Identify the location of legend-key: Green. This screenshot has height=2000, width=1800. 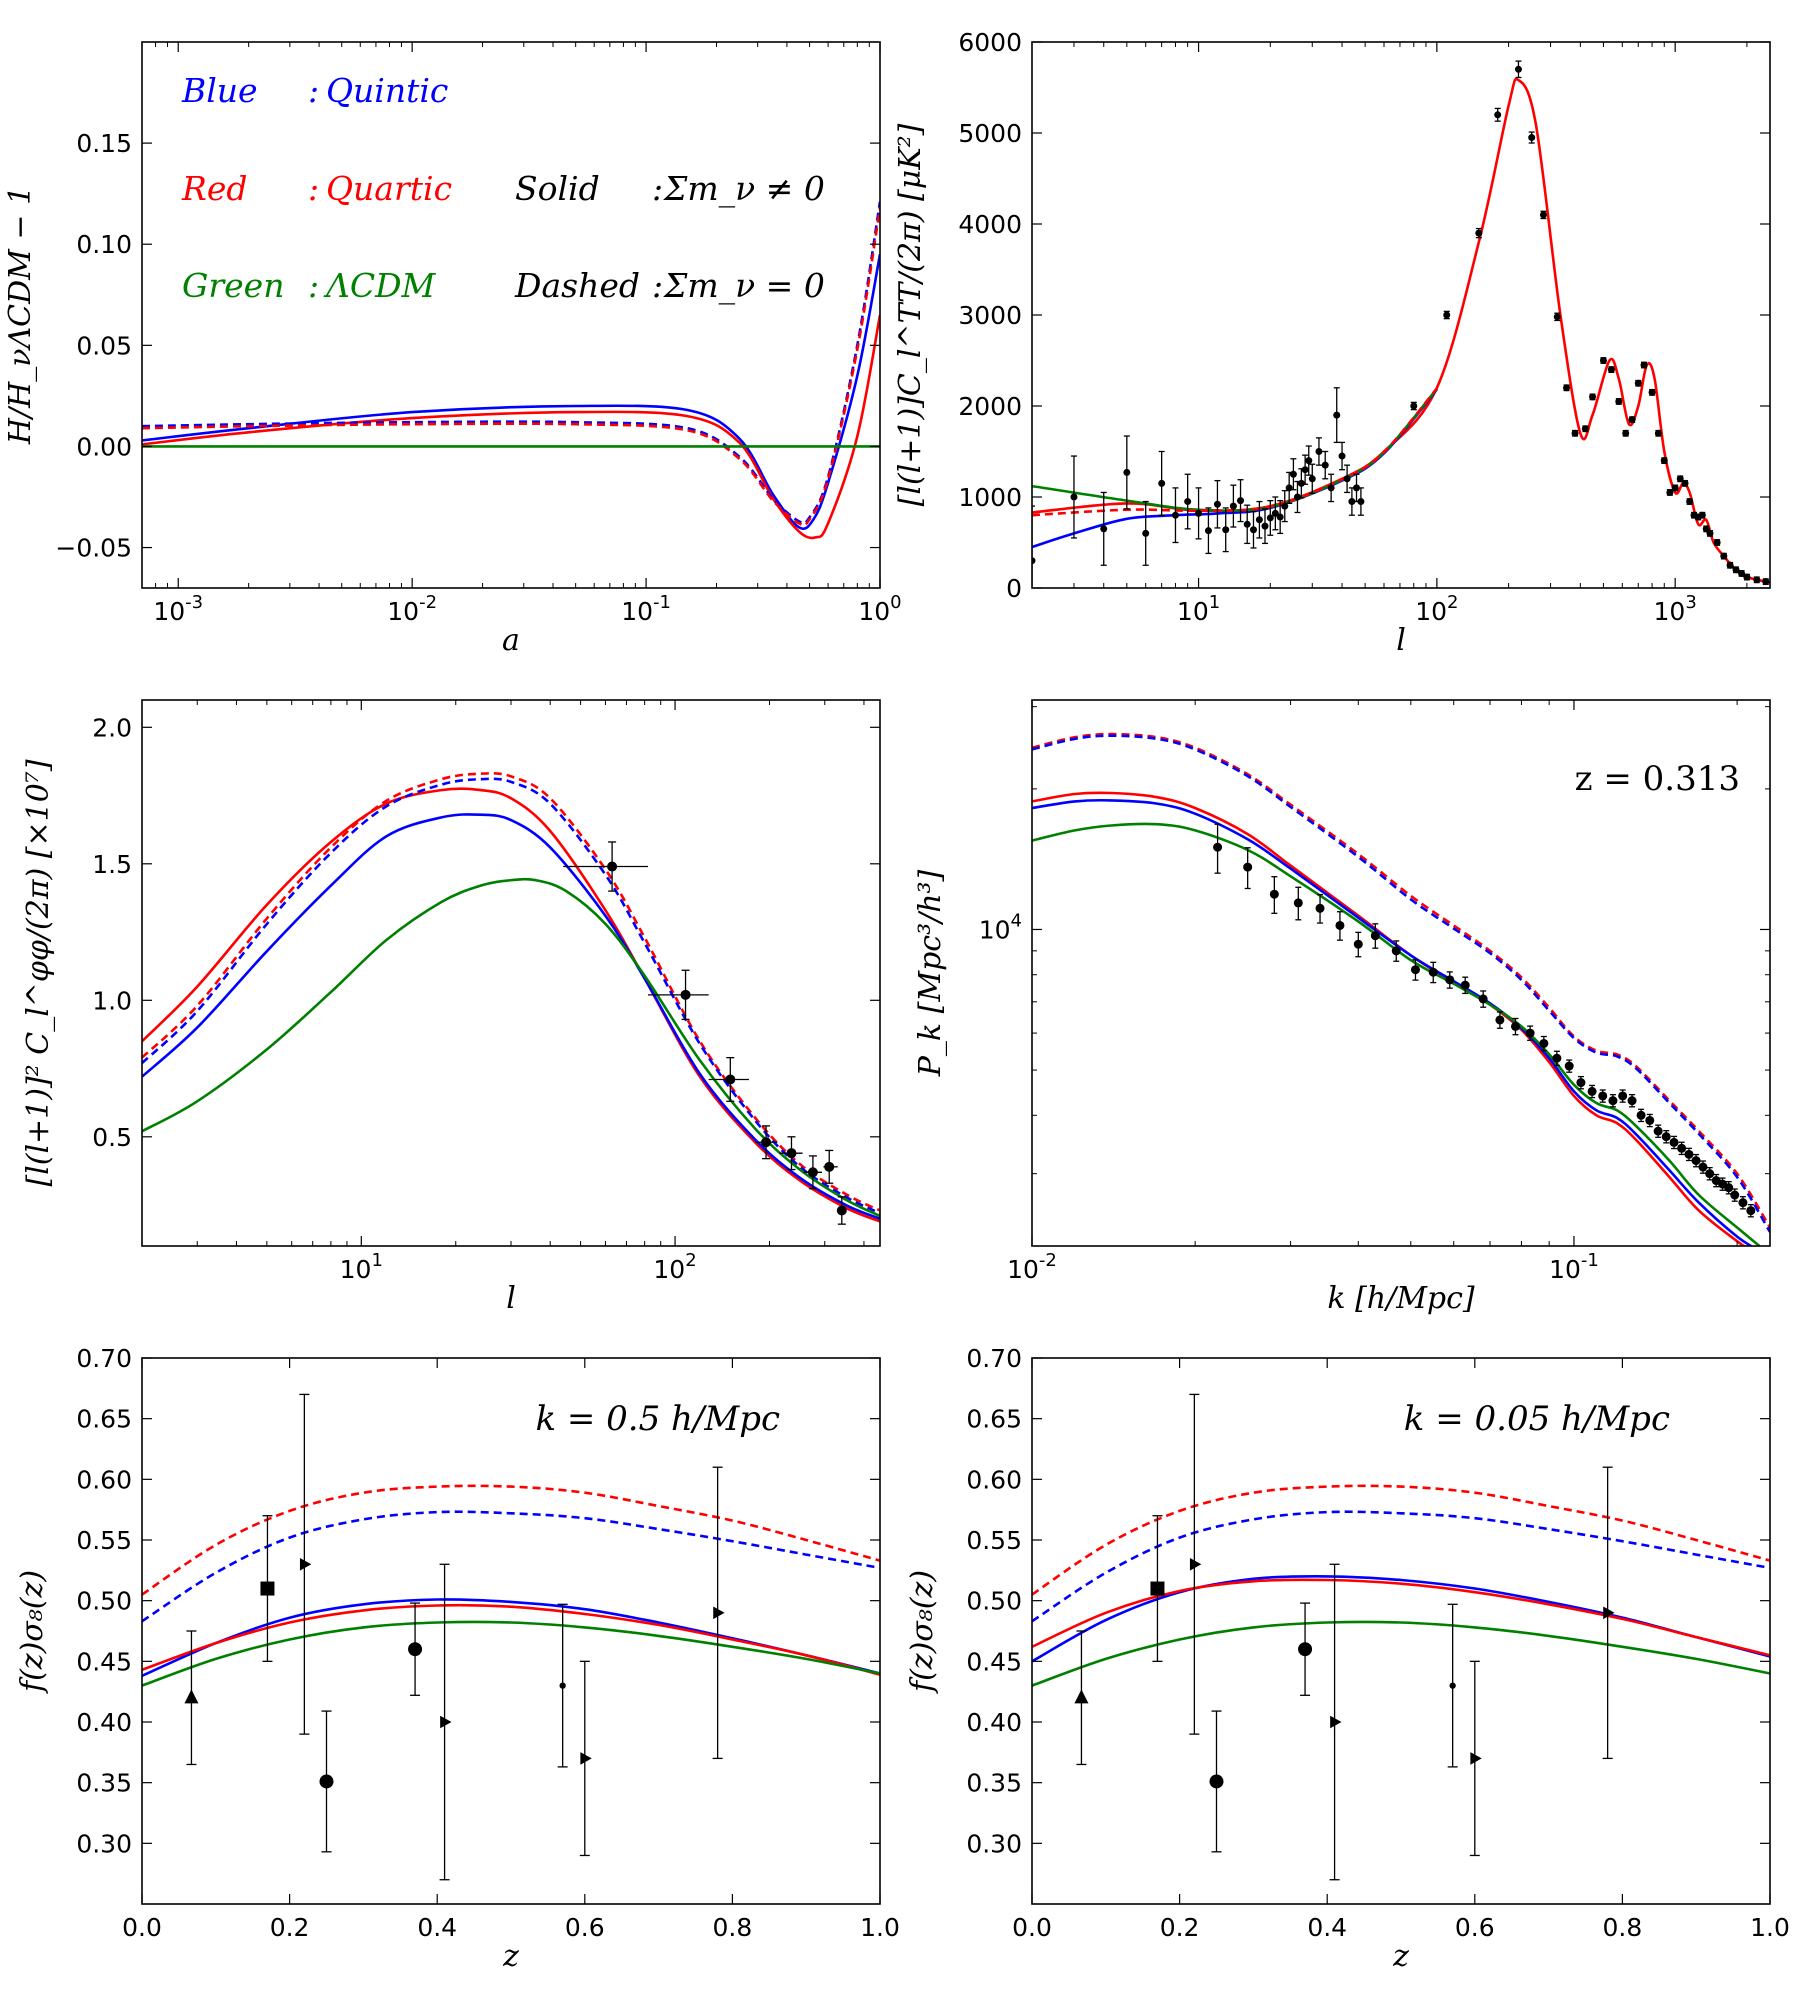
(233, 285).